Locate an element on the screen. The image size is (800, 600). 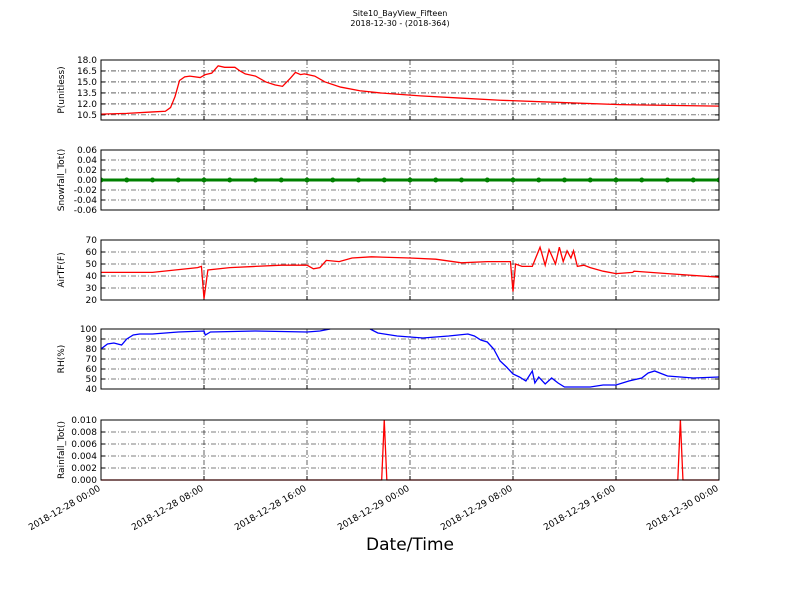
y-tick-label: 18.0 is located at coordinates (87, 61).